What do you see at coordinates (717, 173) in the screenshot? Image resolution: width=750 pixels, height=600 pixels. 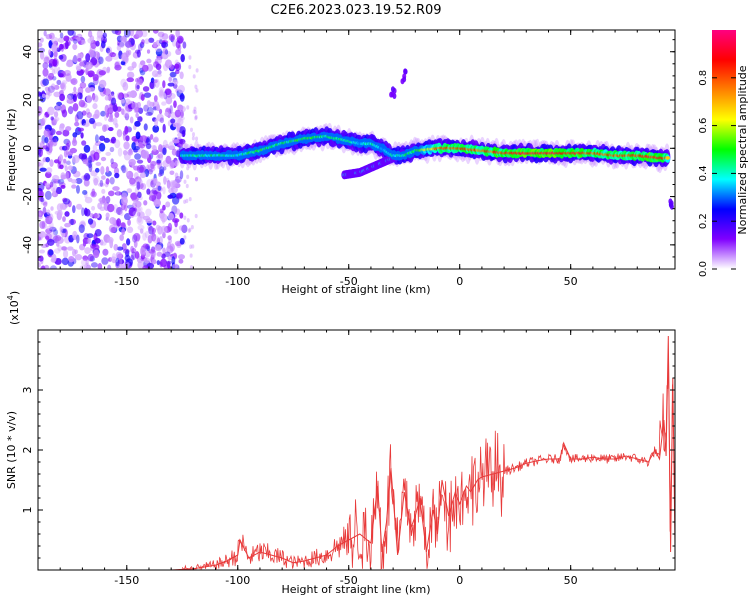 I see `colorbar-ticks: 0.0 0.2 0.4 0.6 0.8` at bounding box center [717, 173].